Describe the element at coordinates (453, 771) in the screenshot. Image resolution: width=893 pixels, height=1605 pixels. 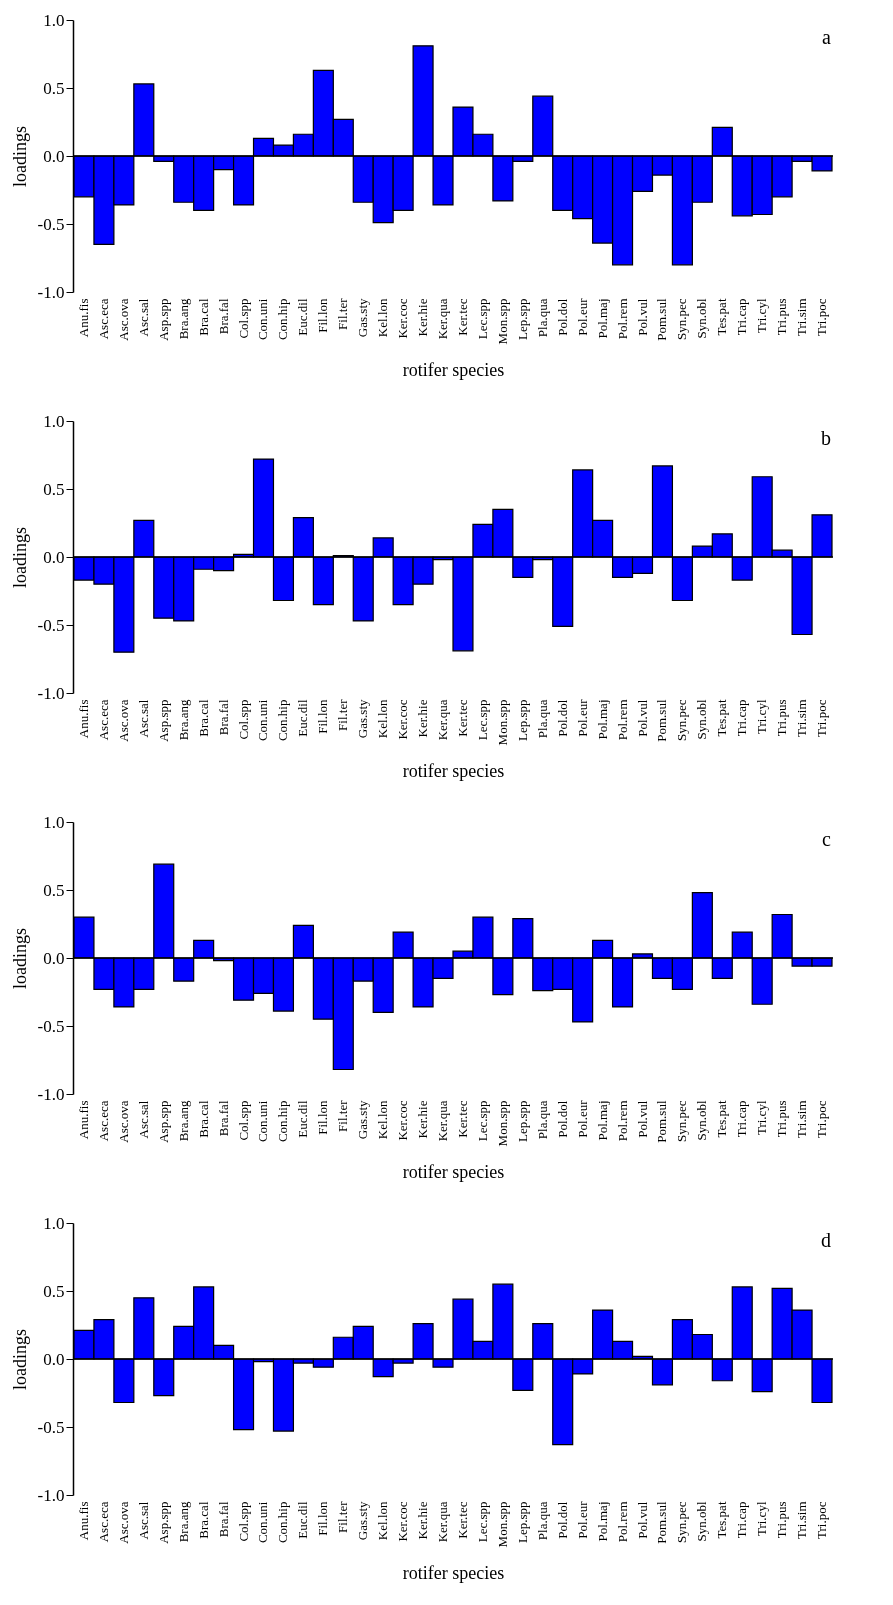
I see `x-axis-title: rotifer species` at that location.